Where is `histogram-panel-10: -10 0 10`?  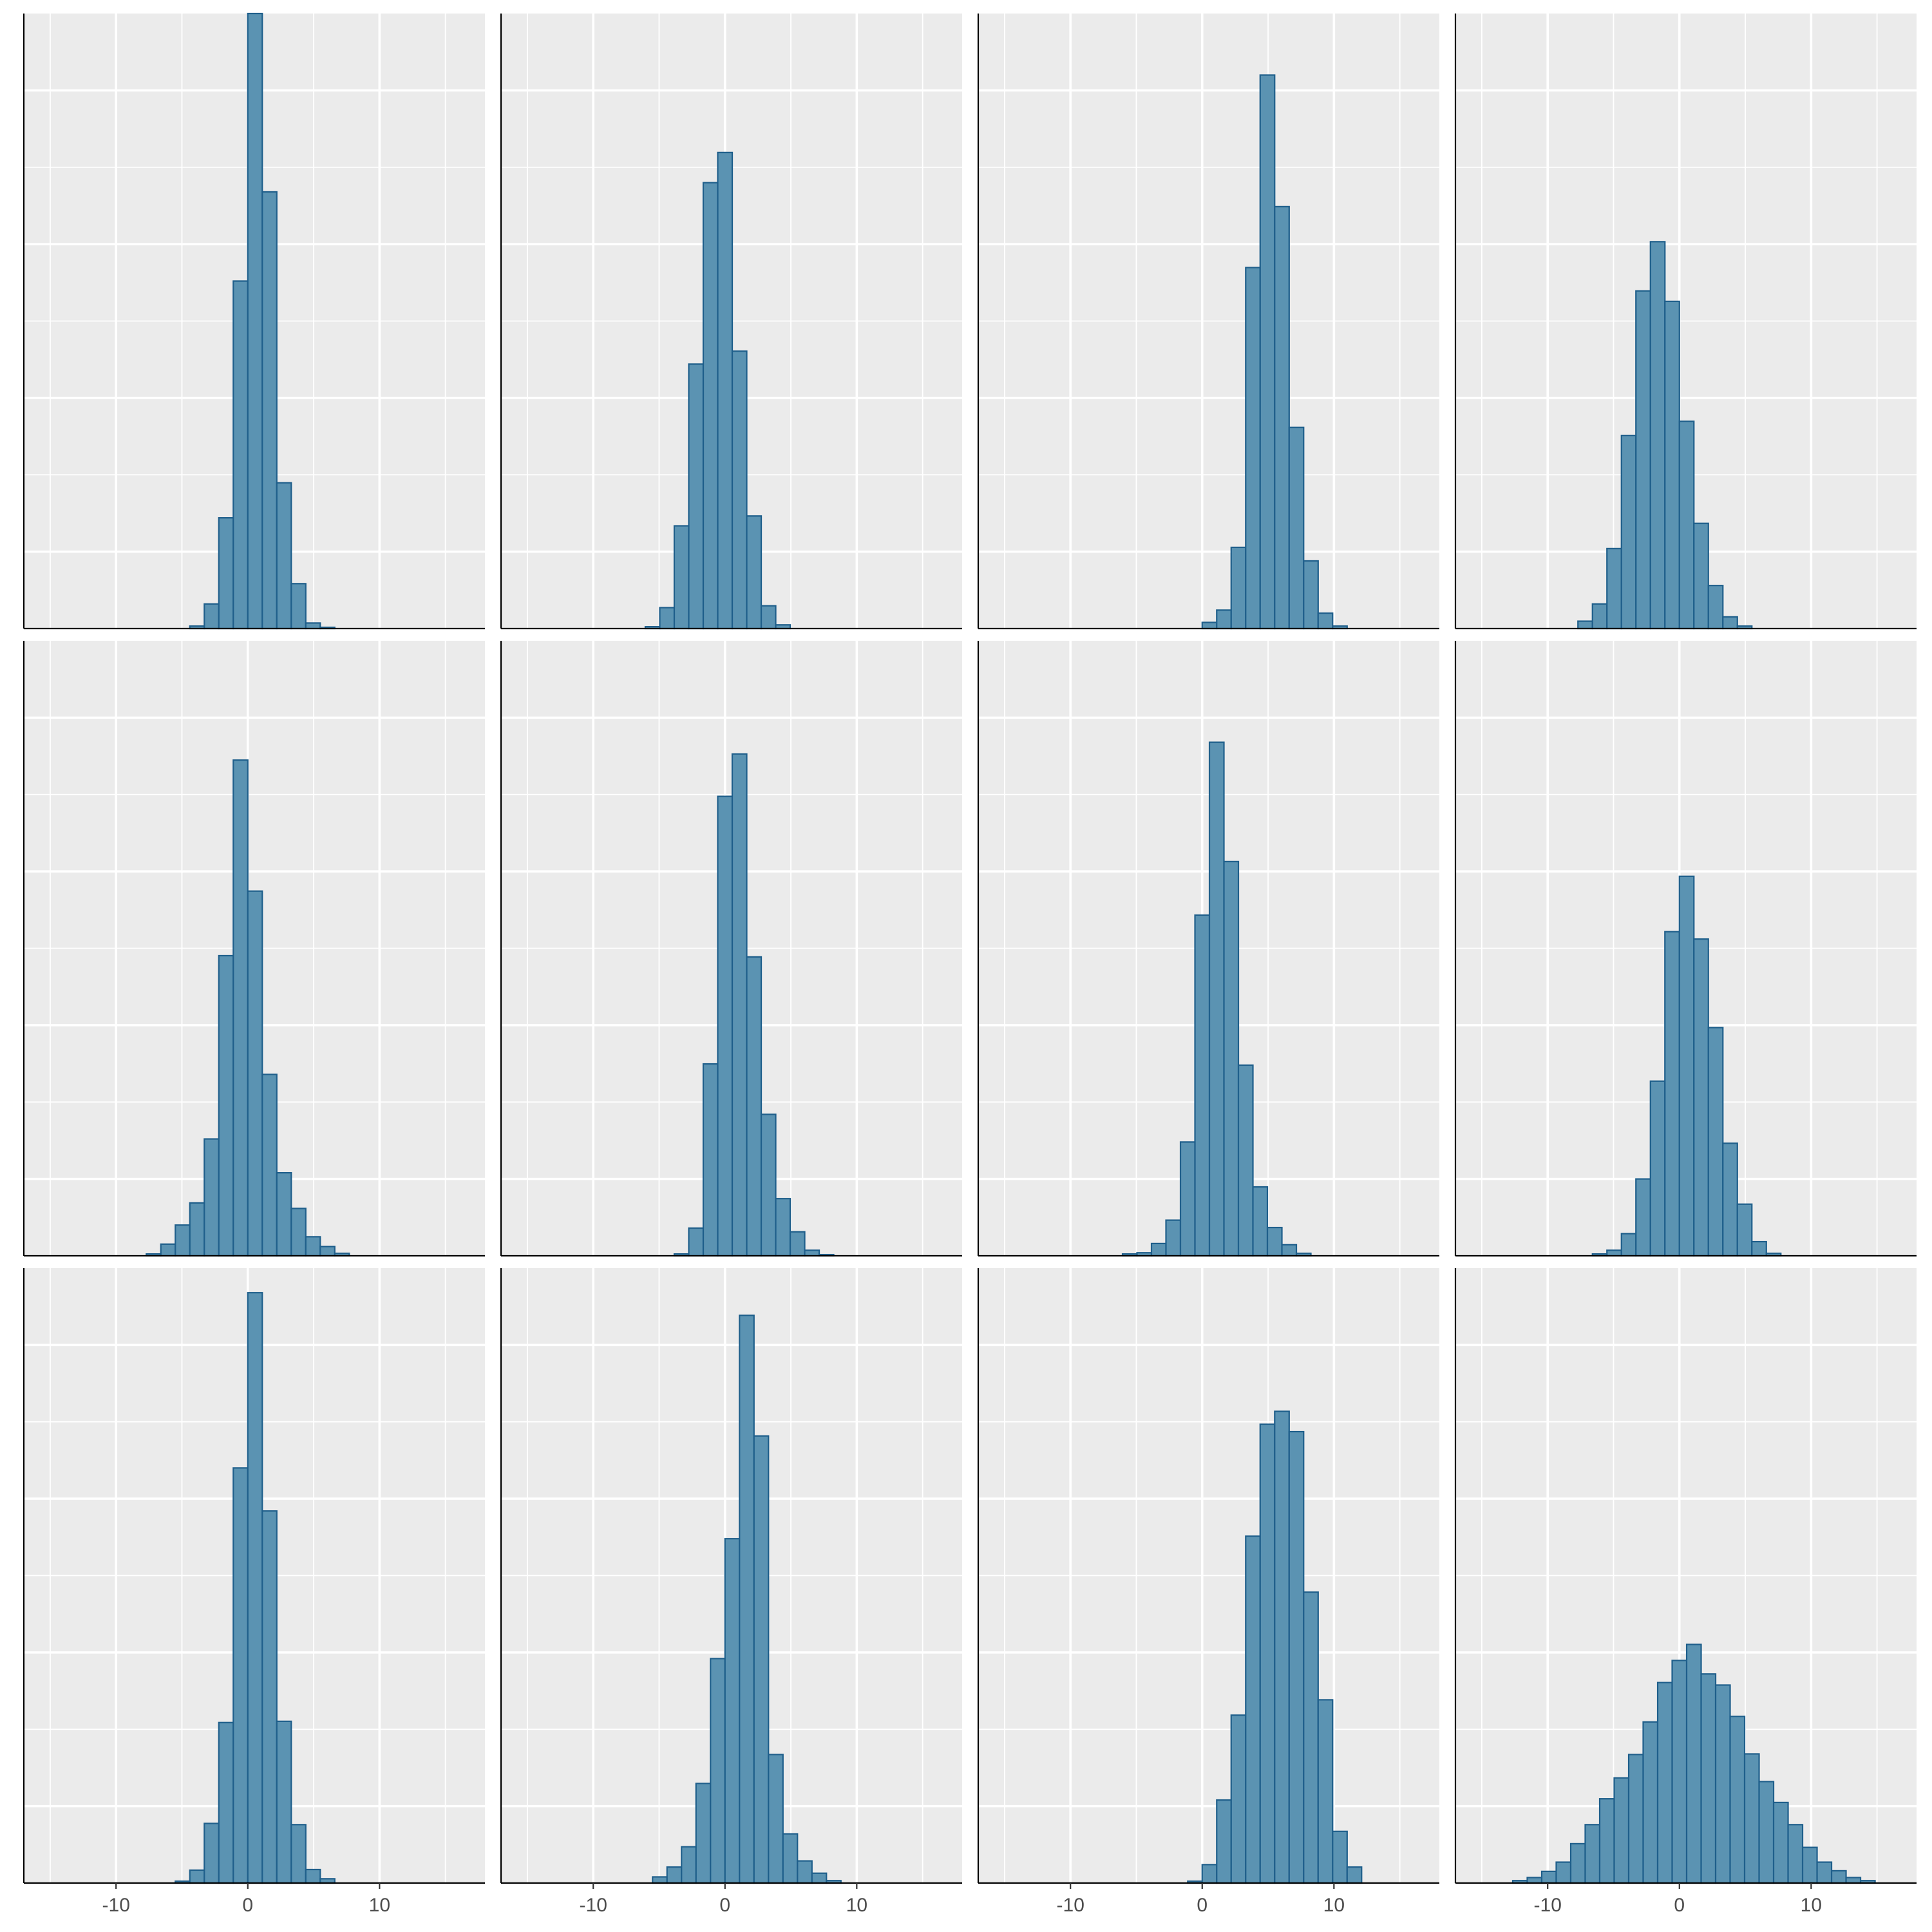
histogram-panel-10: -10 0 10 is located at coordinates (731, 1592).